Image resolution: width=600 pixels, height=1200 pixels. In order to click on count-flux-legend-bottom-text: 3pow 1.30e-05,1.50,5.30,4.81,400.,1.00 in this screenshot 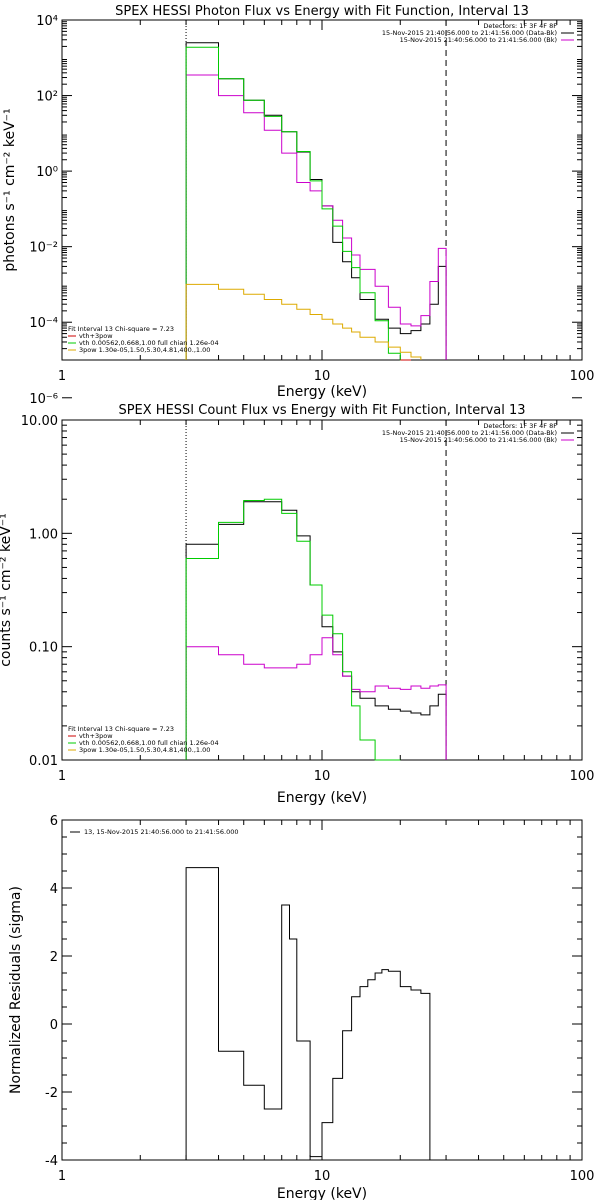, I will do `click(144, 750)`.